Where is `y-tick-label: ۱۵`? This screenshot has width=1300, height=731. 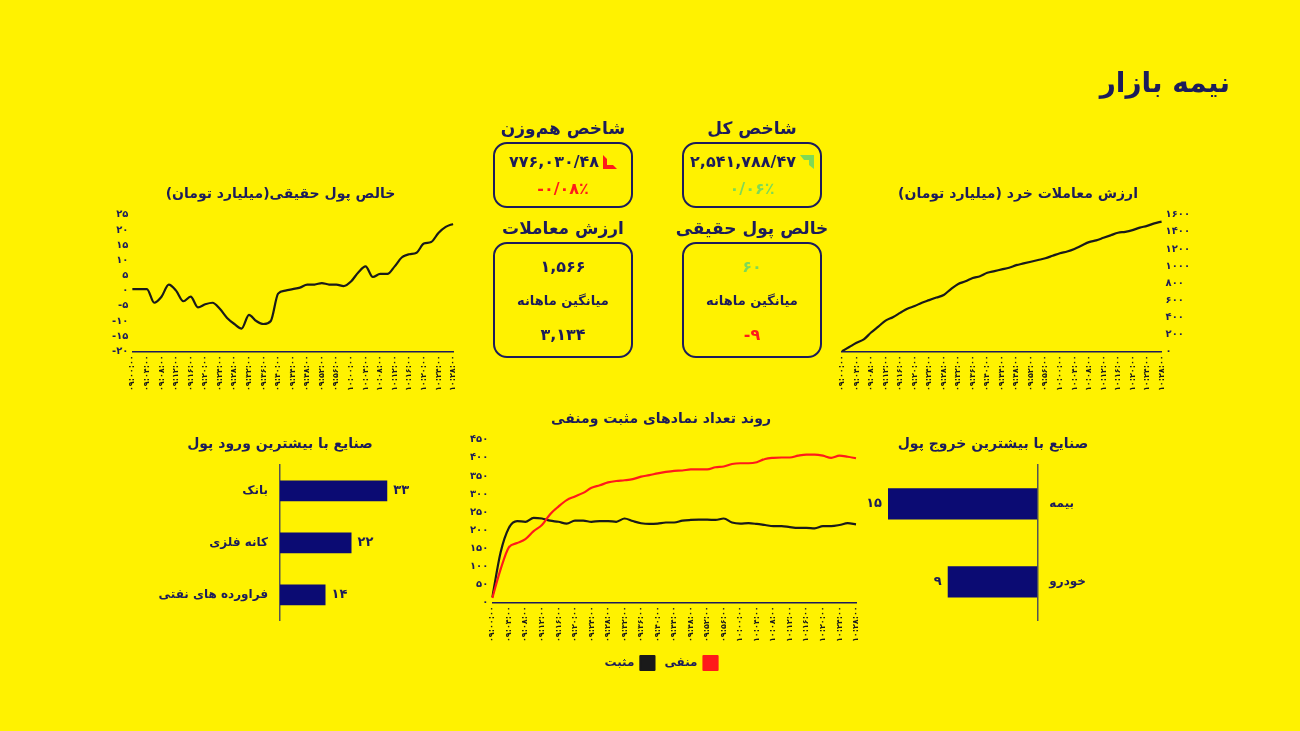 y-tick-label: ۱۵ is located at coordinates (122, 244).